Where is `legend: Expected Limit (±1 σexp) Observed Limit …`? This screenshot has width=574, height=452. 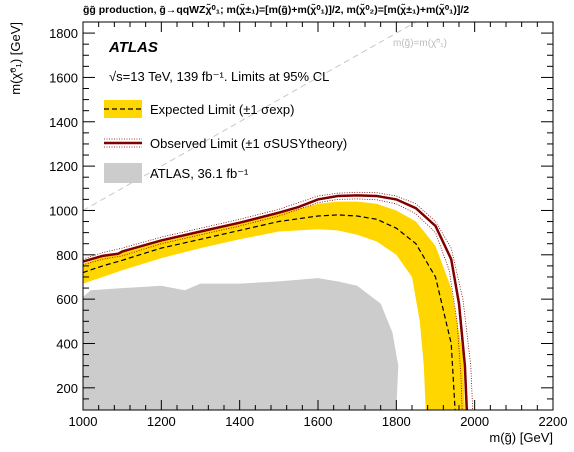
legend: Expected Limit (±1 σexp) Observed Limit … is located at coordinates (225, 141).